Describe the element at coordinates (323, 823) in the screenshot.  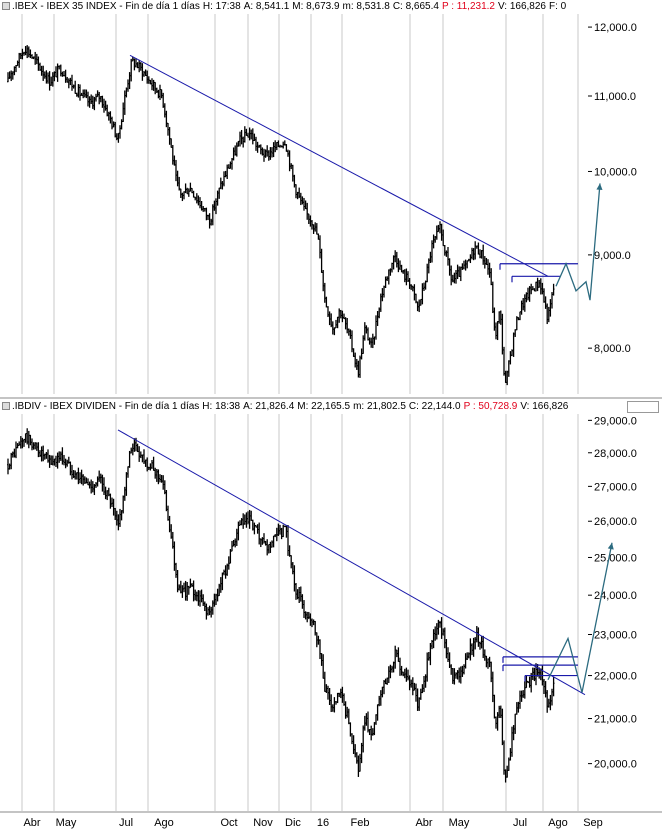
I see `x-tick-label: 16` at that location.